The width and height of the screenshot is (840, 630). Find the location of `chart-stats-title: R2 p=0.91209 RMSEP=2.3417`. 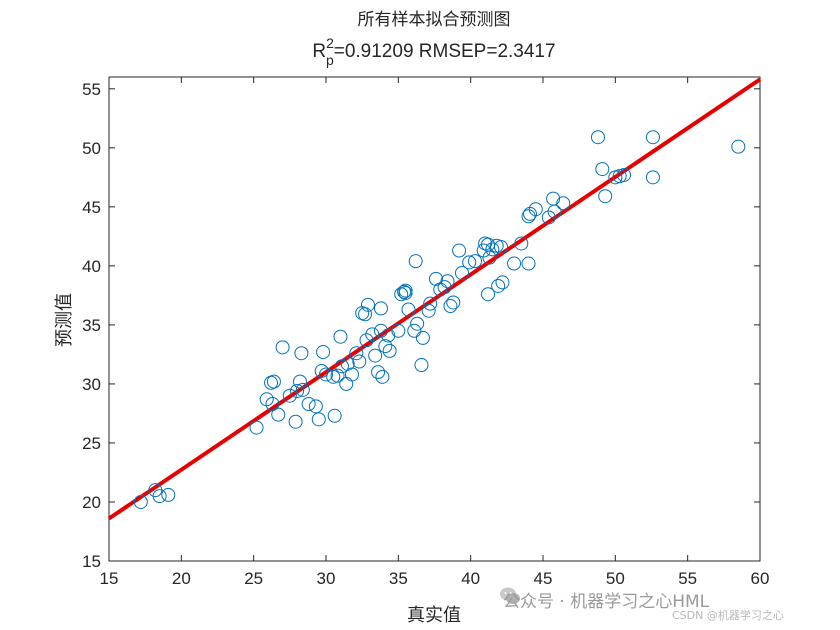

chart-stats-title: R2 p=0.91209 RMSEP=2.3417 is located at coordinates (433, 51).